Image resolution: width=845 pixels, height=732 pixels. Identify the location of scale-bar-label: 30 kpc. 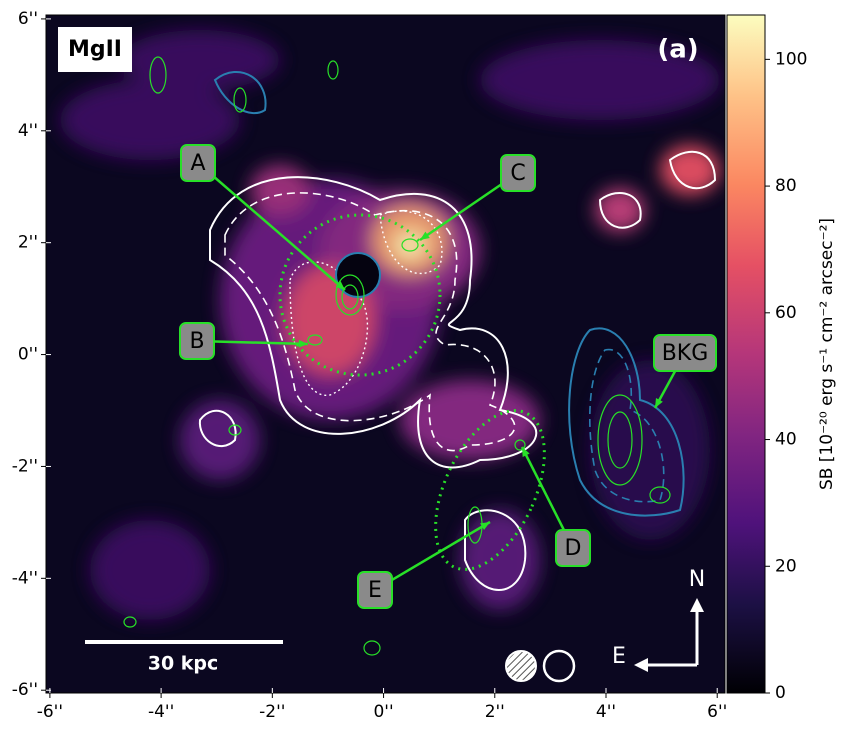
(183, 664).